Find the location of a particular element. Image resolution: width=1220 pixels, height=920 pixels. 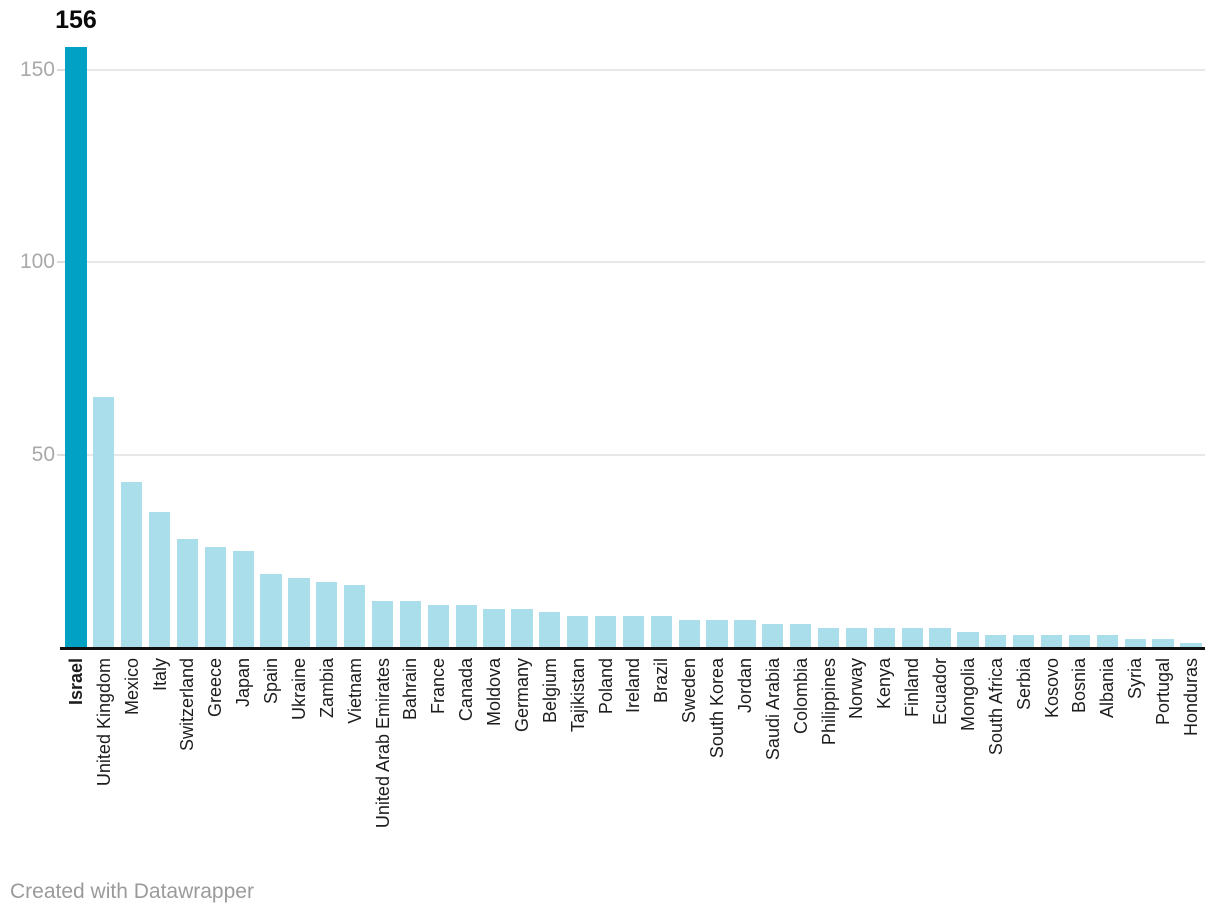

x-axis-label: Serbia is located at coordinates (1023, 684).